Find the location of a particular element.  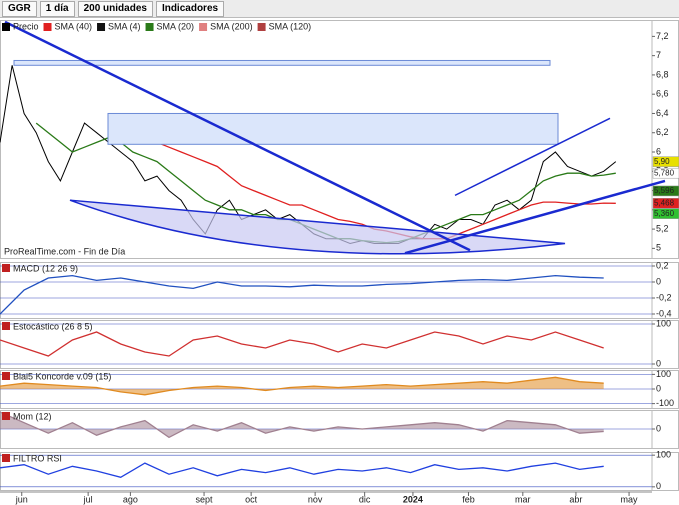

toolbar: GGR 1 día 200 unidades Indicadores is located at coordinates (339, 9).